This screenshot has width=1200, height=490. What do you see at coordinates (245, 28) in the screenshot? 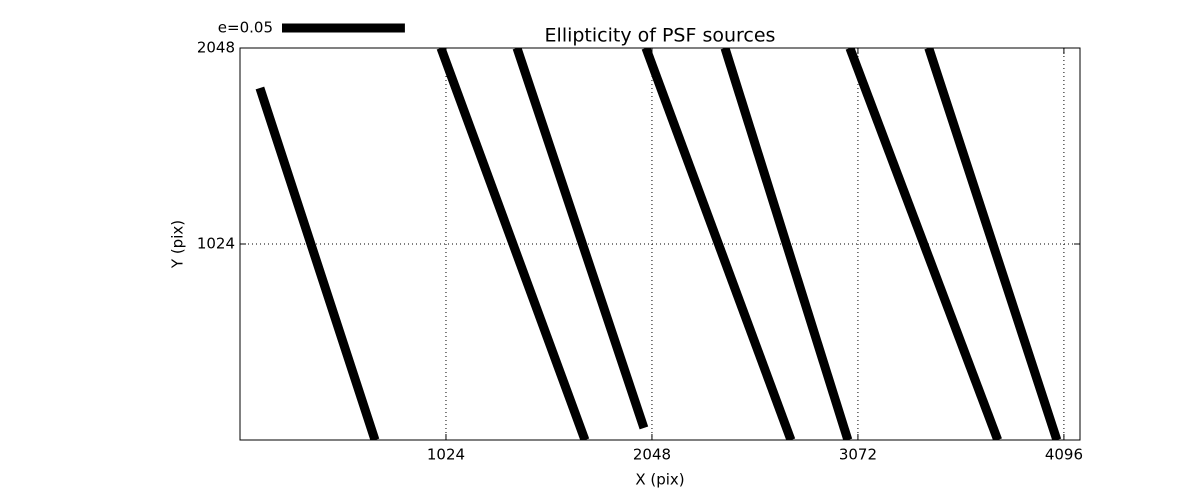
I see `key-label: e=0.05` at bounding box center [245, 28].